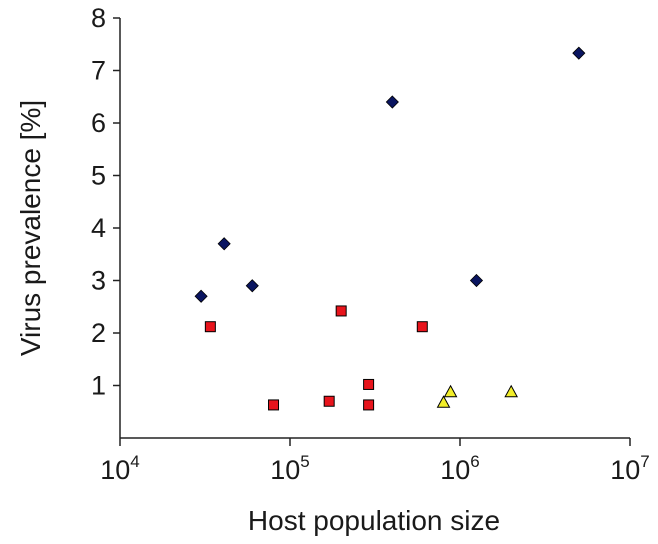 This screenshot has width=658, height=544. What do you see at coordinates (105, 202) in the screenshot?
I see `y-axis-ticks: 1 2 3 4 5 6 7 8` at bounding box center [105, 202].